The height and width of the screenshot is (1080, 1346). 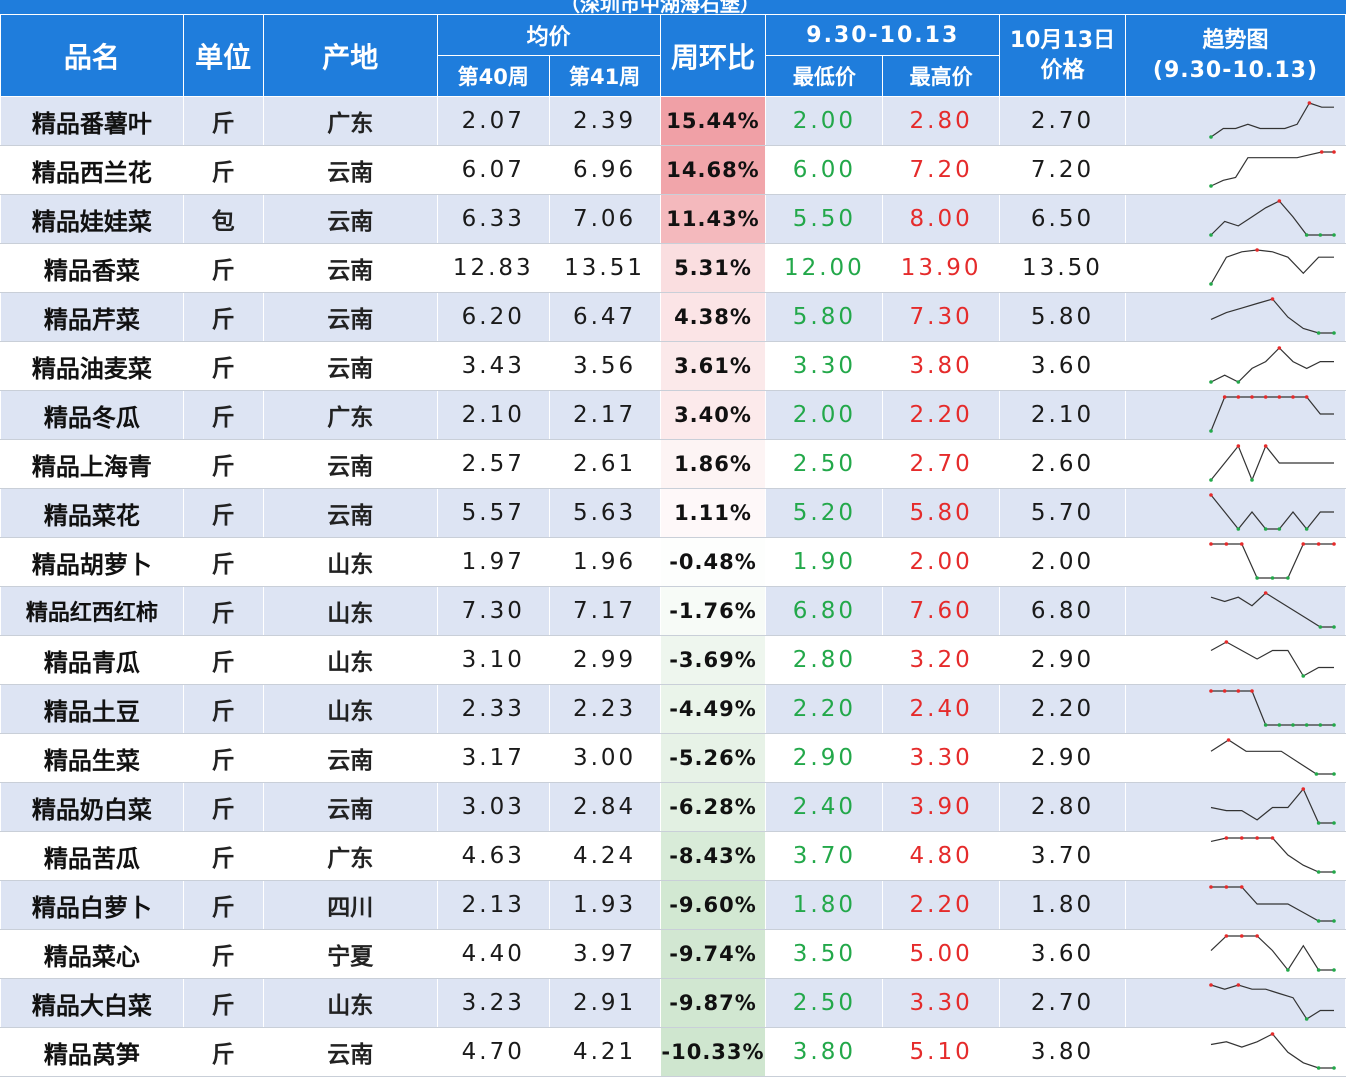 I want to click on week41-cell: 3.56, so click(x=604, y=366).